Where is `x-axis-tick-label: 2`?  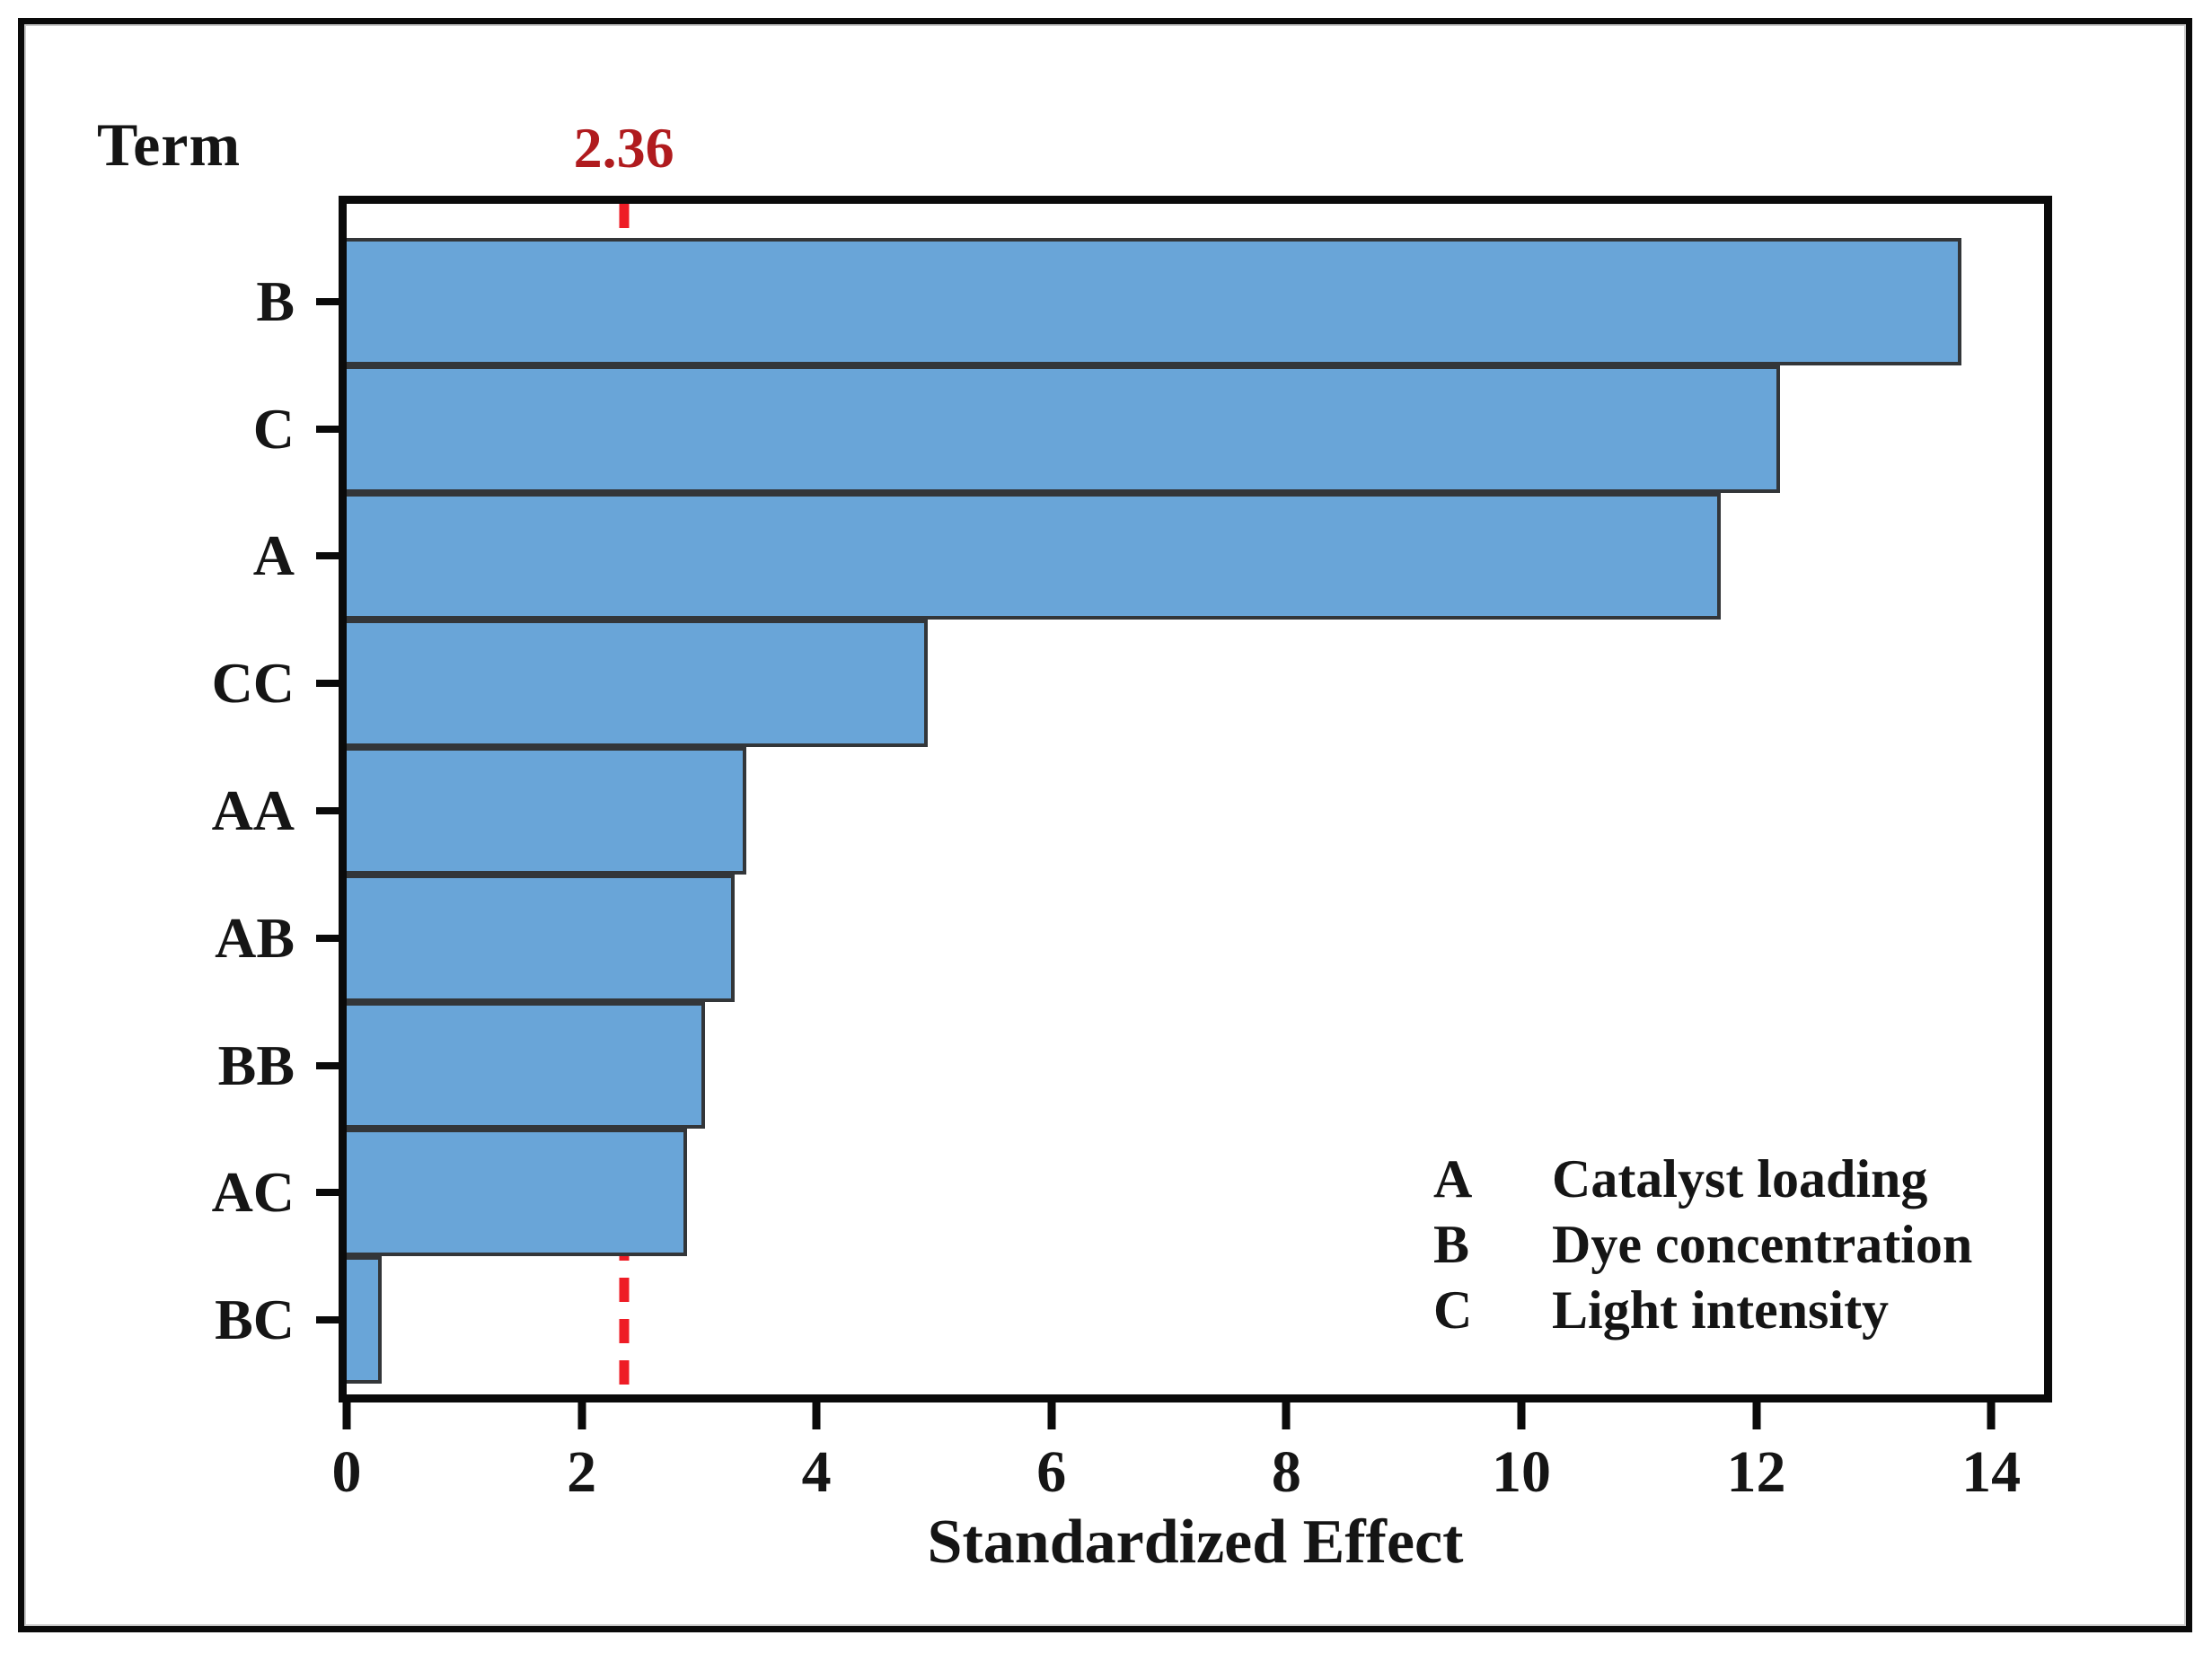
x-axis-tick-label: 2 is located at coordinates (582, 1472).